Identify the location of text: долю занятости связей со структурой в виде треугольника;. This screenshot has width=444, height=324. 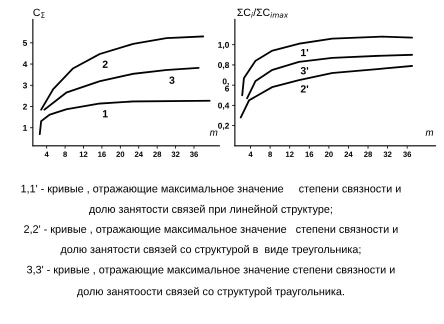
(210, 250).